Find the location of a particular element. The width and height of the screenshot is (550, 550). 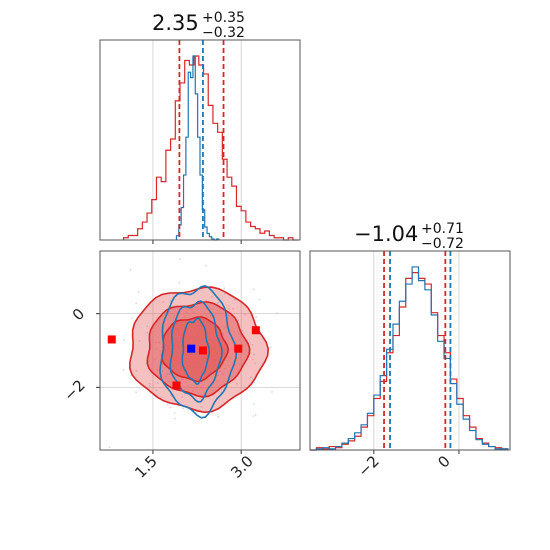

xtick-label-param2-1: 0 is located at coordinates (443, 461).